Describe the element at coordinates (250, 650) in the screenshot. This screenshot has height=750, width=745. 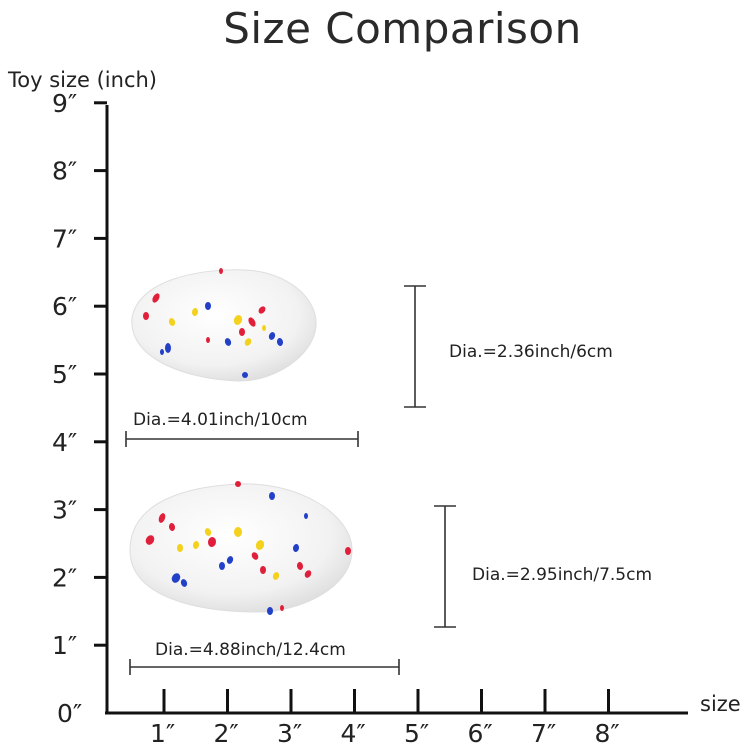
I see `large-toy-length-label: Dia.=4.88inch/12.4cm` at that location.